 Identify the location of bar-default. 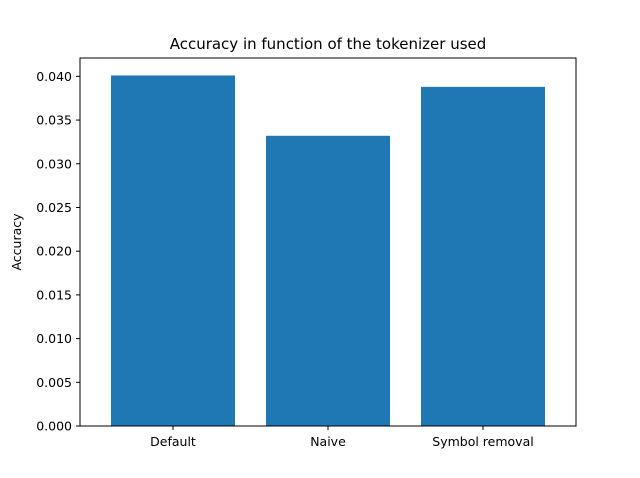
(173, 251).